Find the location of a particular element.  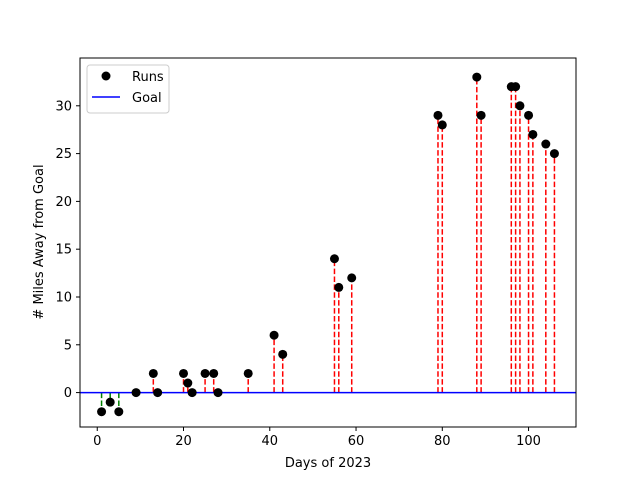

y-tick-label: 10 is located at coordinates (63, 297).